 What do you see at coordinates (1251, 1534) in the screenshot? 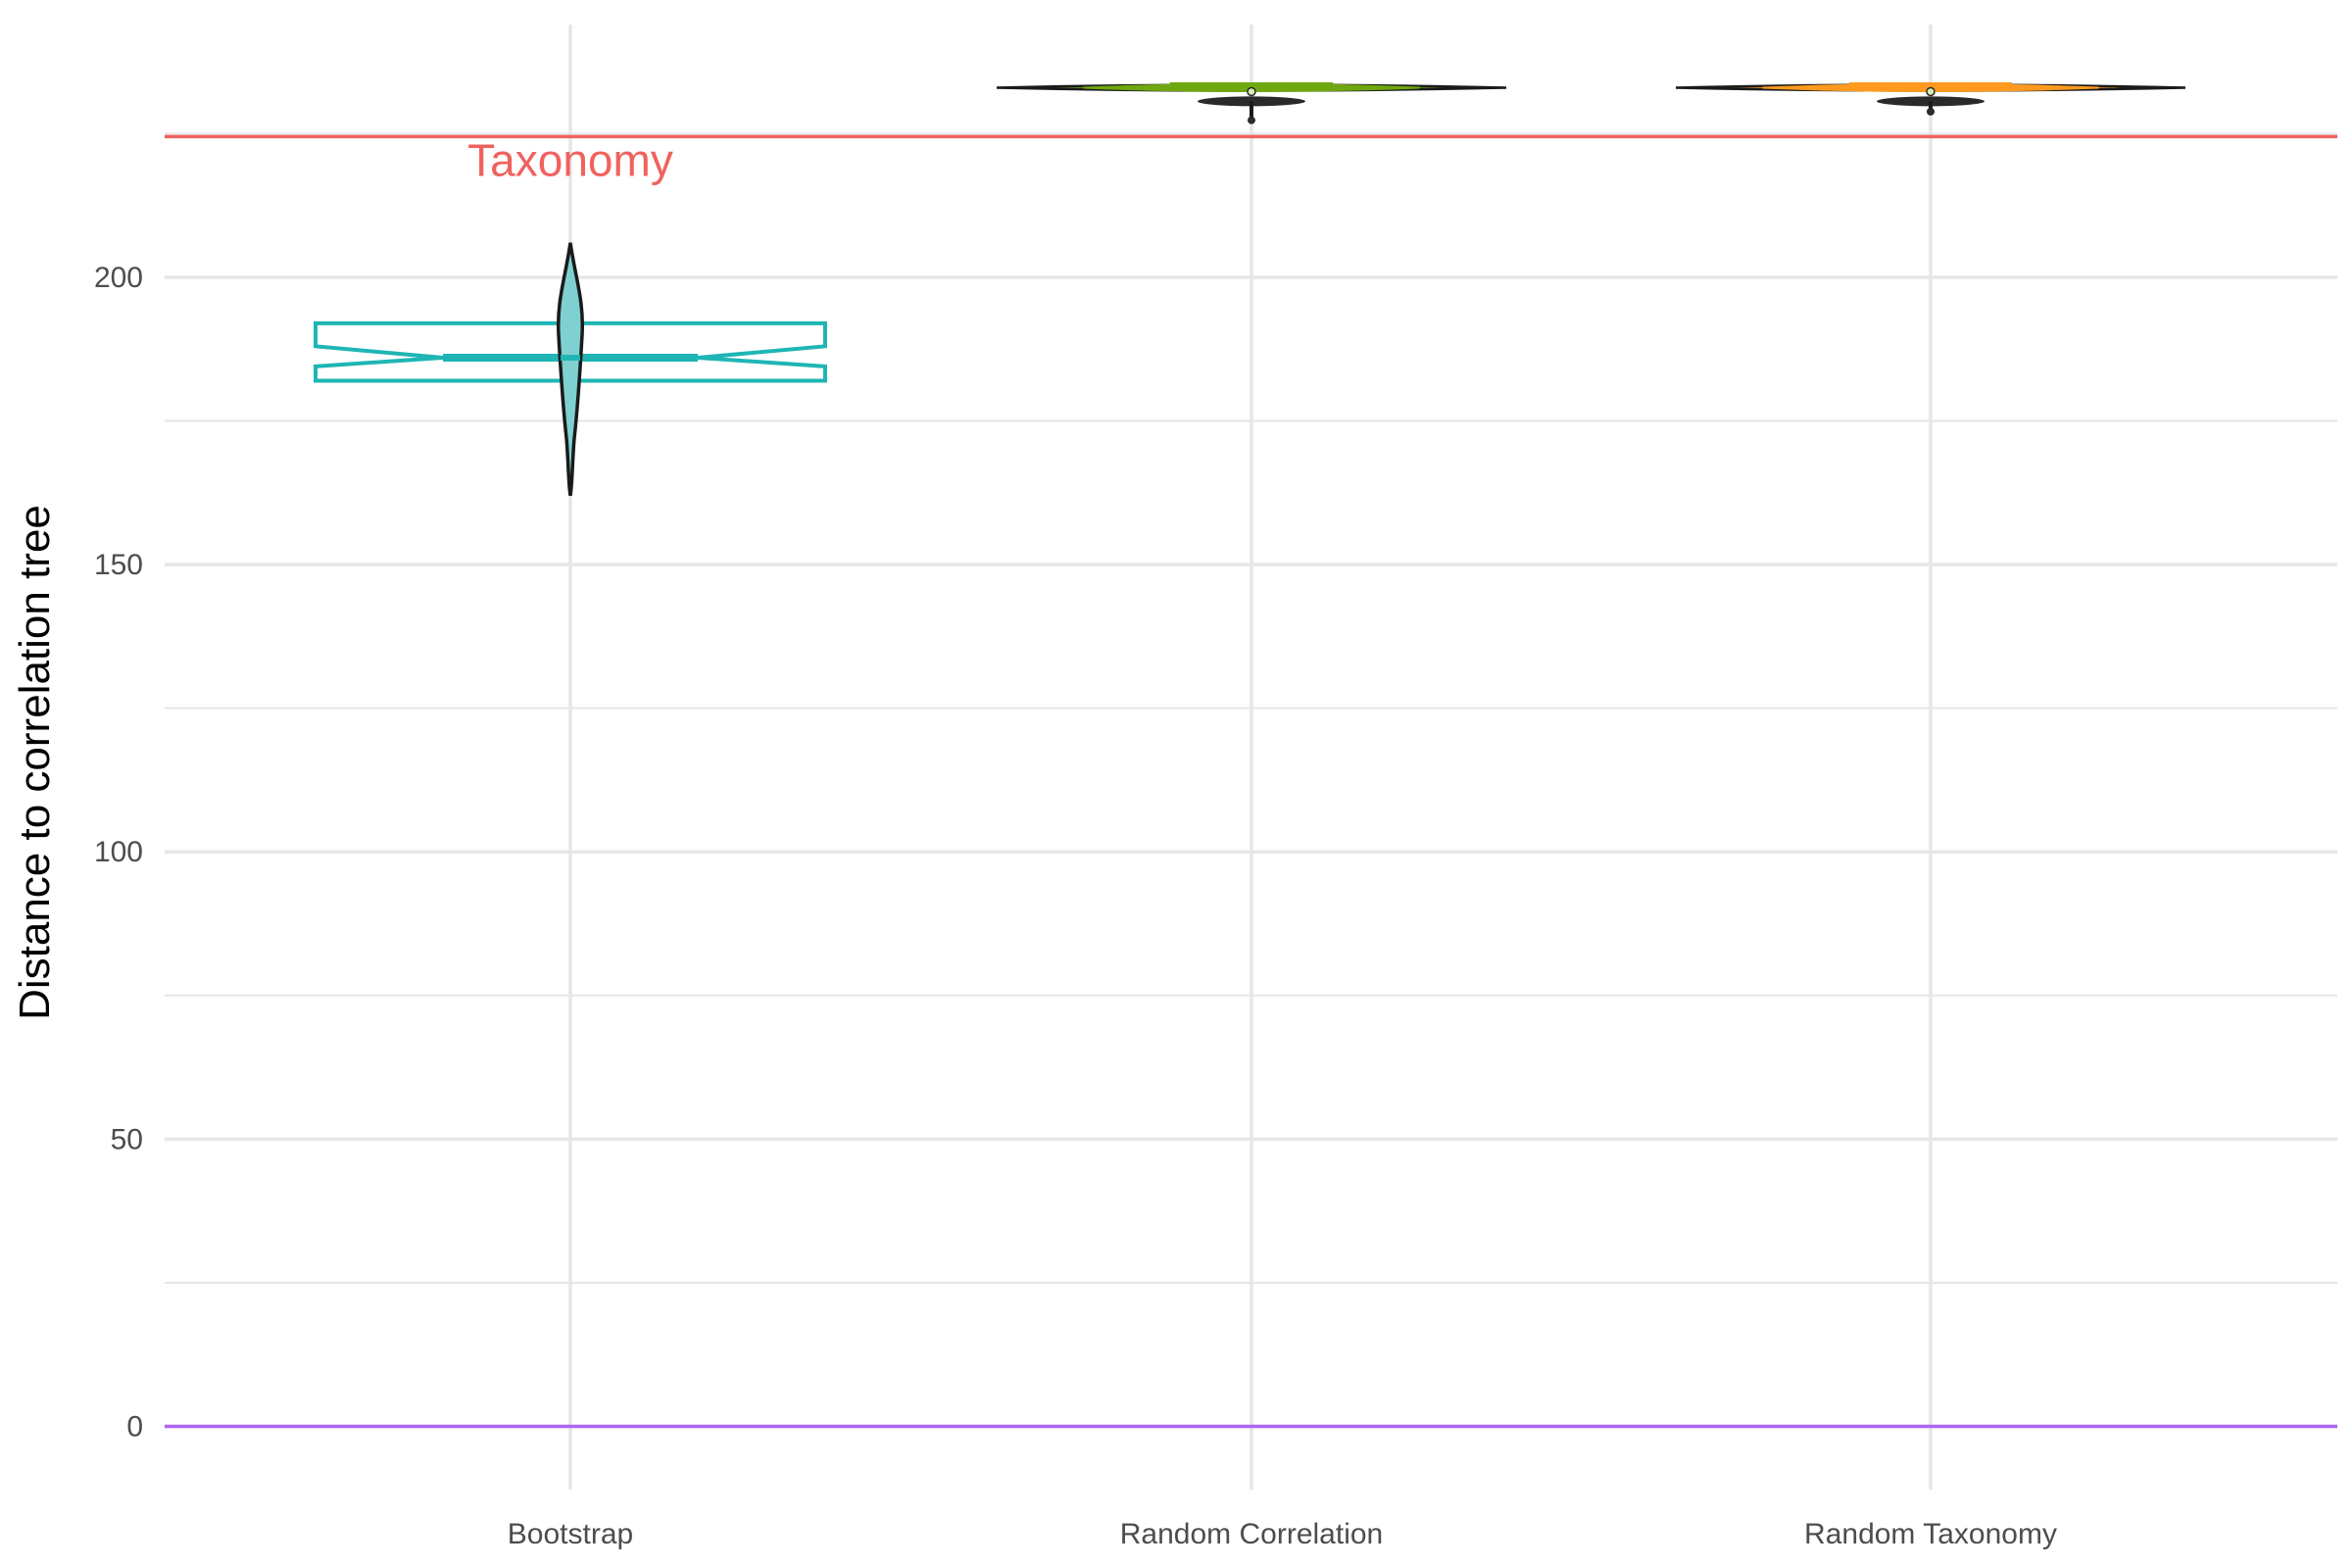
I see `x-tick-label: Random Correlation` at bounding box center [1251, 1534].